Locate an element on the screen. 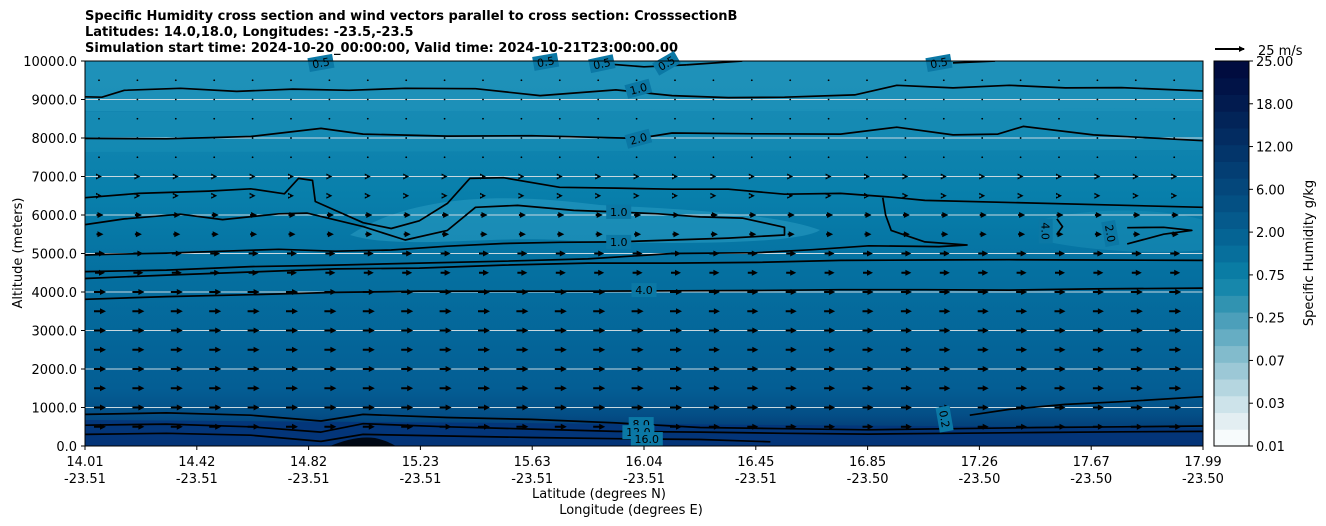  colorbar-tick-label: 6.00 is located at coordinates (1270, 190).